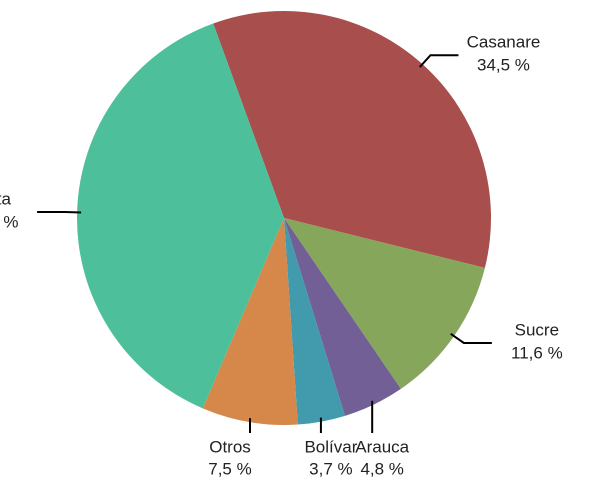 This screenshot has height=490, width=600. I want to click on slice-value: 34,5 %, so click(503, 65).